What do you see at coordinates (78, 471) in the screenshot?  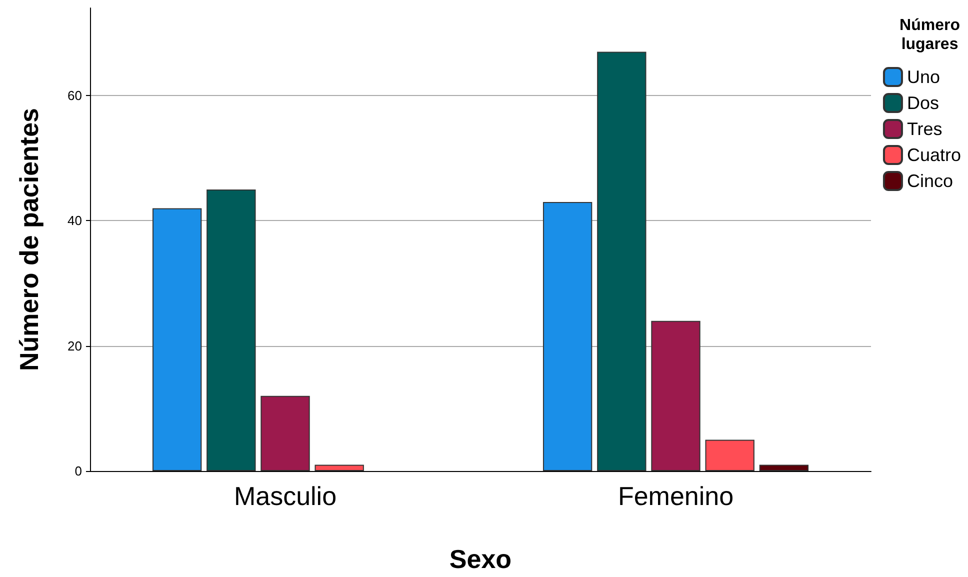 I see `y-tick-label: 0` at bounding box center [78, 471].